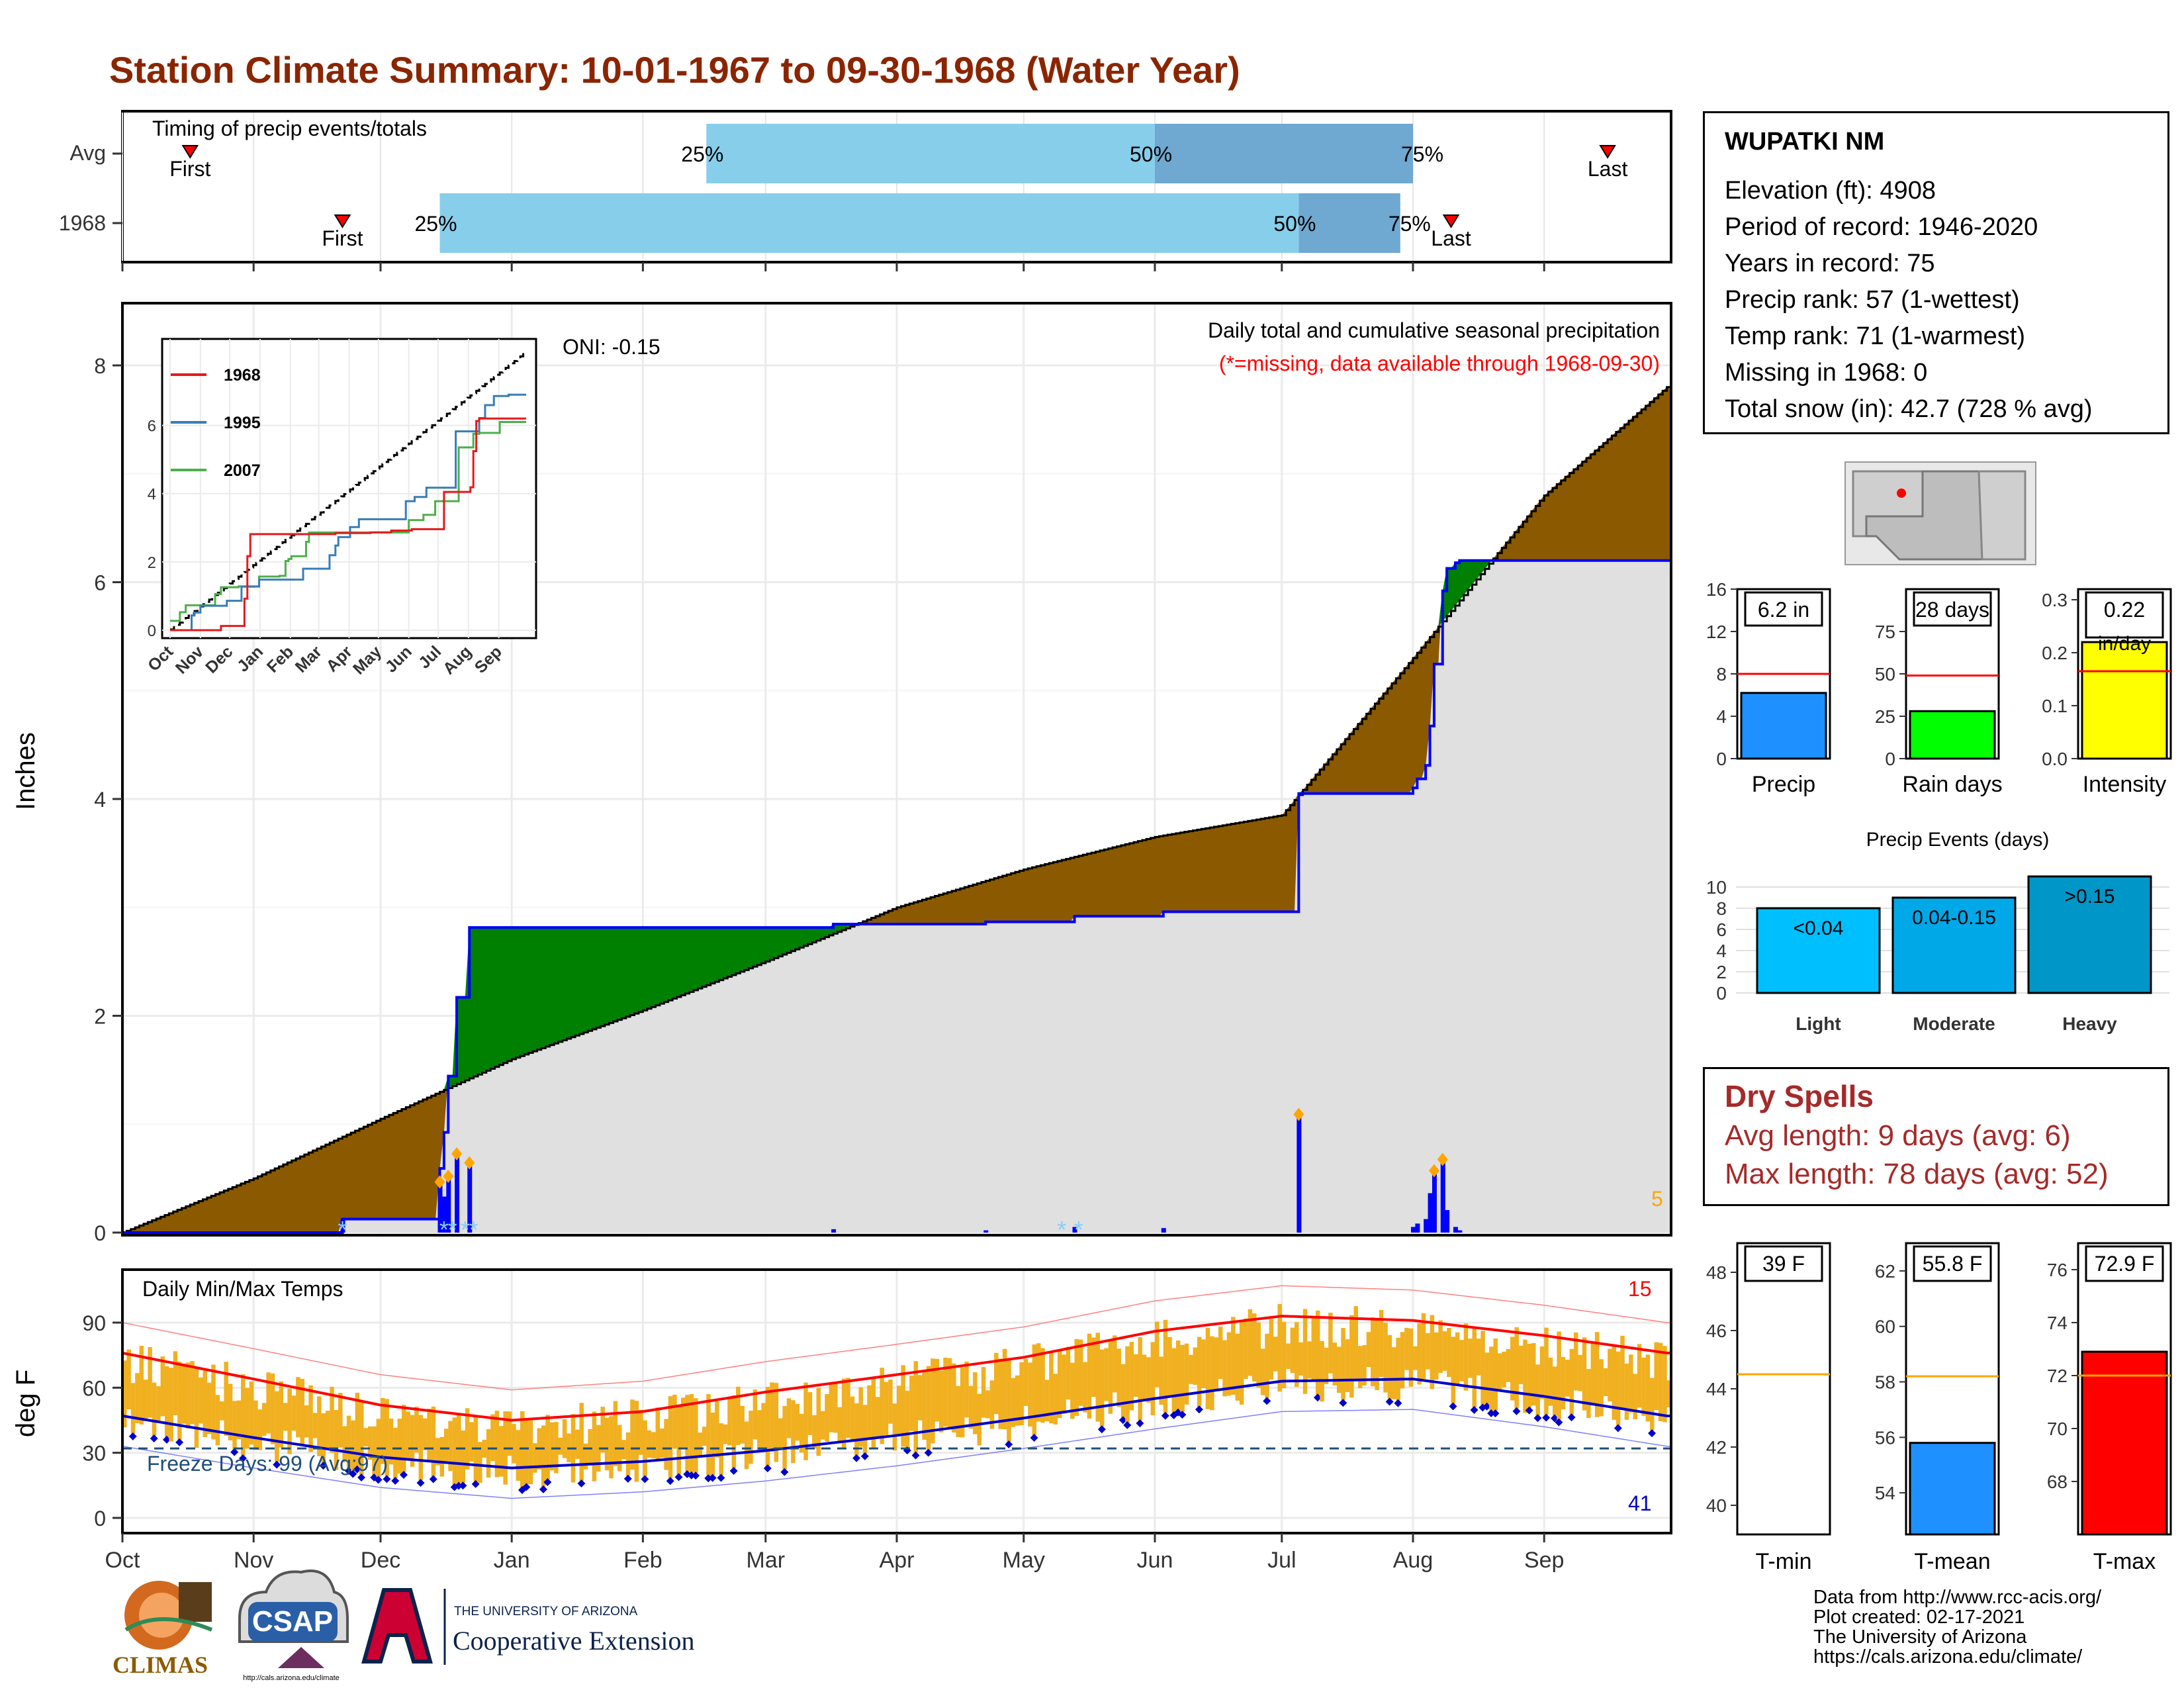 Image resolution: width=2184 pixels, height=1688 pixels. What do you see at coordinates (1917, 1174) in the screenshot?
I see `dry-spells-max: Max length: 78 days (avg: 52)` at bounding box center [1917, 1174].